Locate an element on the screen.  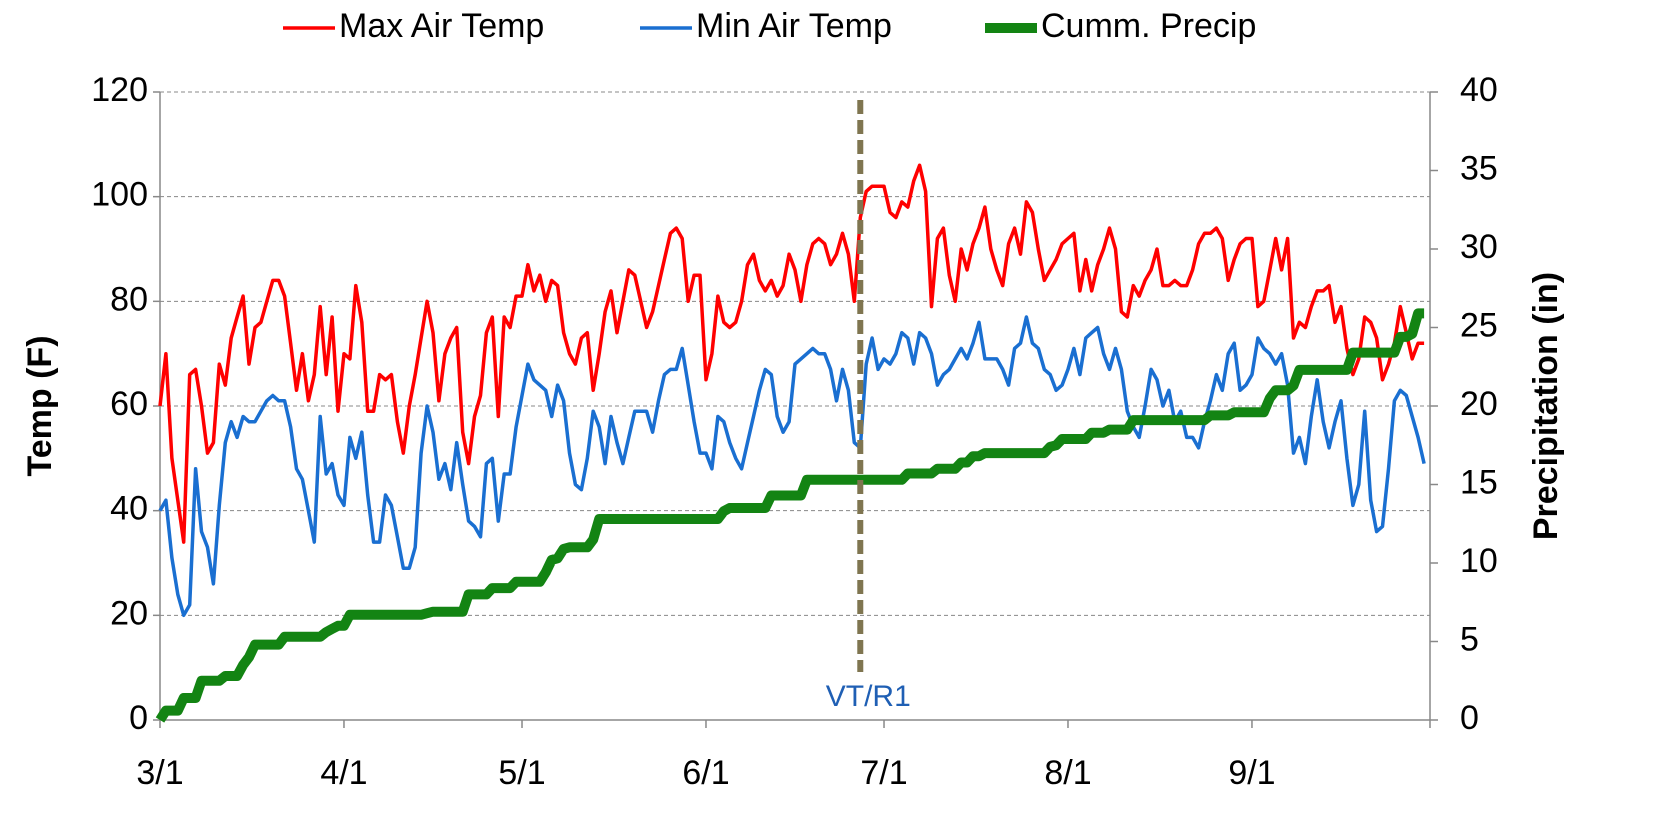
legend-label: Min Air Temp is located at coordinates (794, 26).